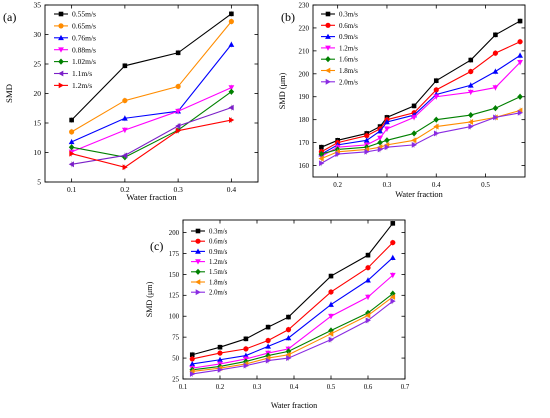  I want to click on panel-label: (b), so click(288, 17).